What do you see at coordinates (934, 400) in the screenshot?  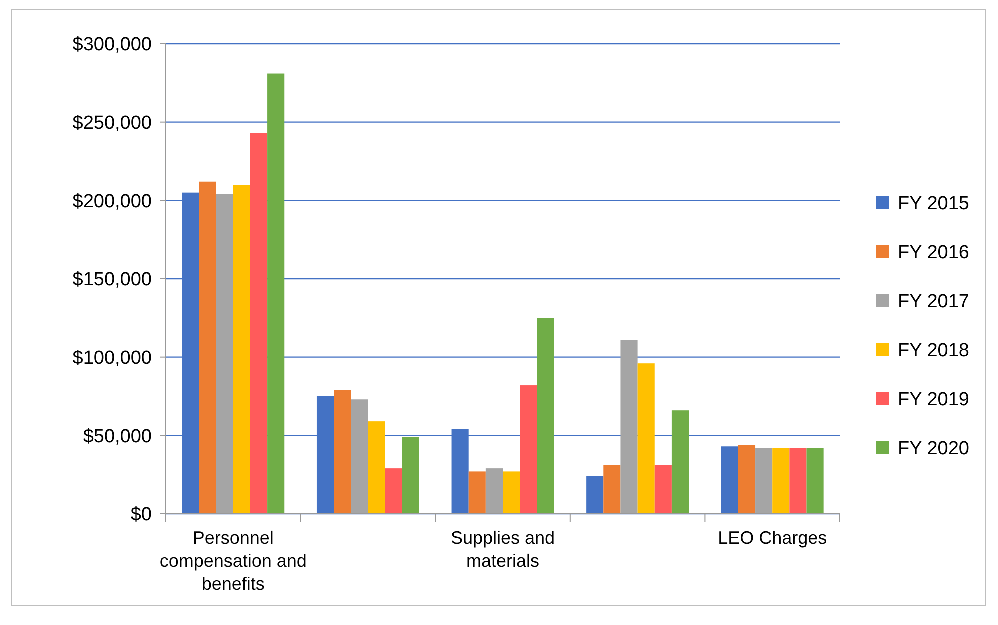 I see `legend-label: FY 2019` at bounding box center [934, 400].